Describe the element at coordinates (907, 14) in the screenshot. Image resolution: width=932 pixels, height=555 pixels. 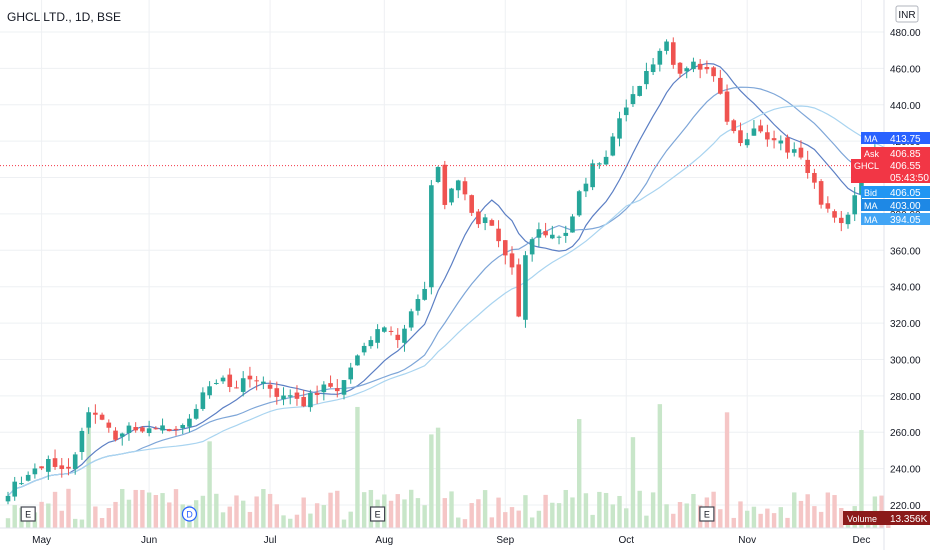
I see `currency-button: INR` at that location.